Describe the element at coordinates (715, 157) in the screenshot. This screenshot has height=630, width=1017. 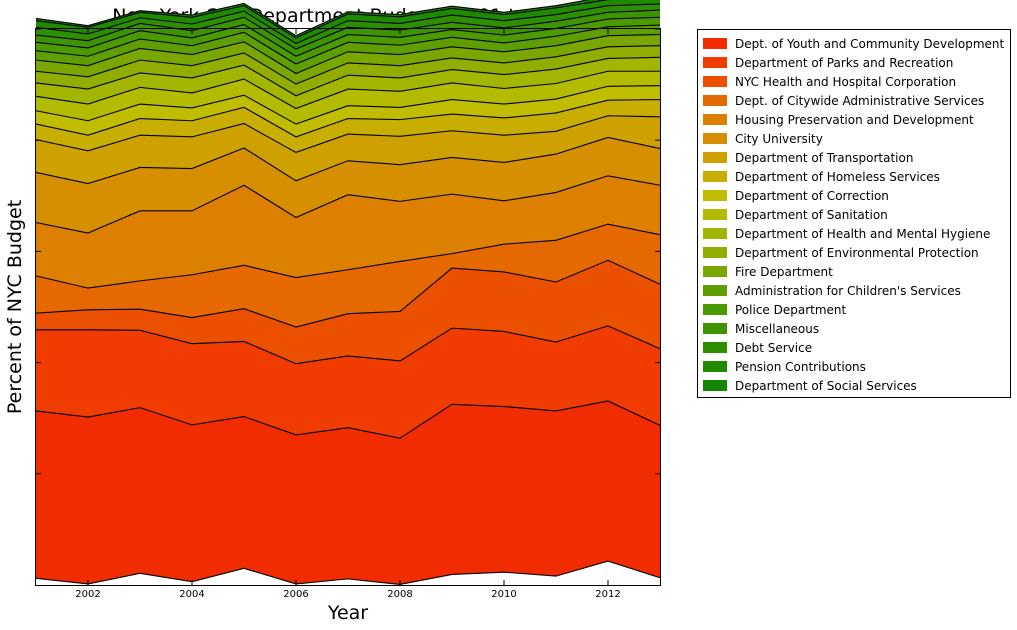
I see `legend-swatch-department-of-transportation` at that location.